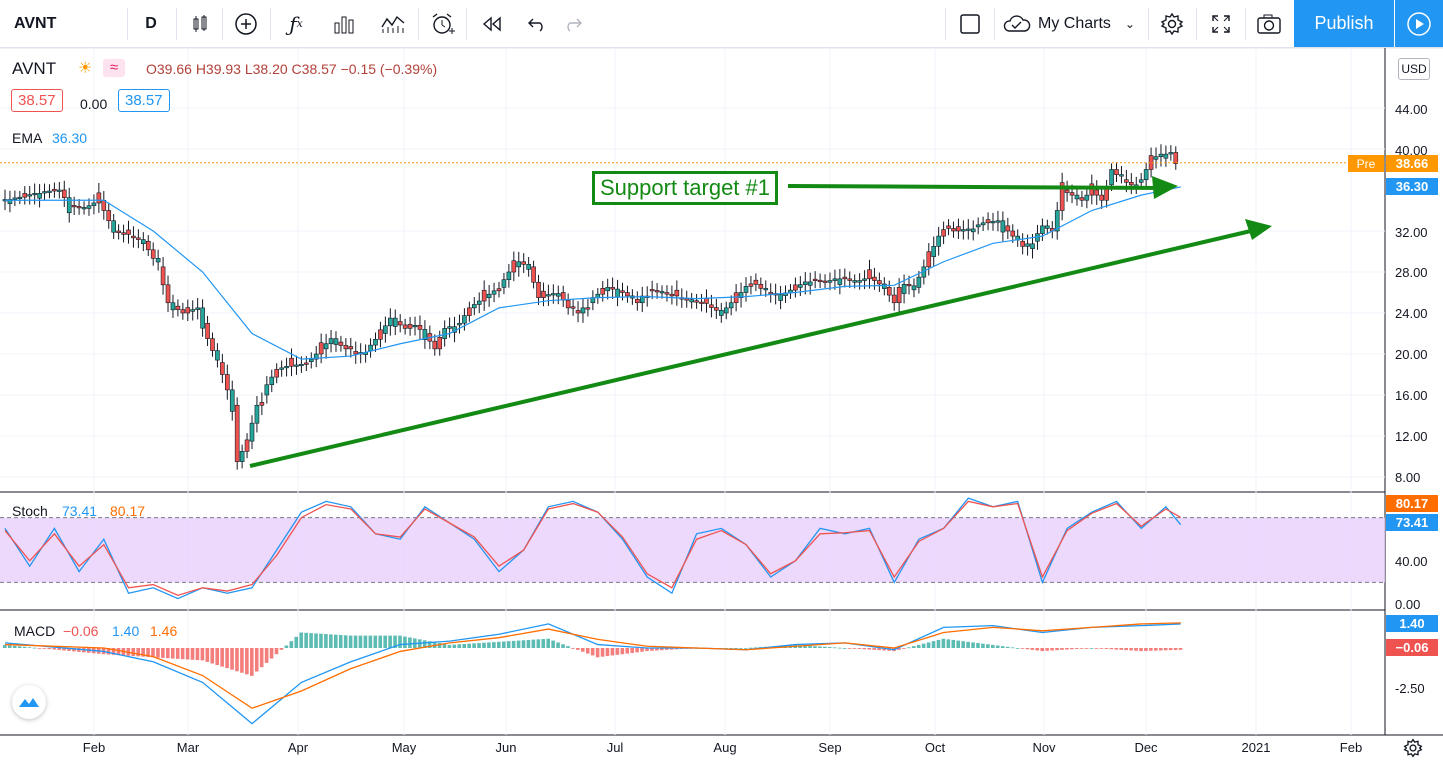 The height and width of the screenshot is (764, 1443). Describe the element at coordinates (1017, 23) in the screenshot. I see `cloud-icon` at that location.